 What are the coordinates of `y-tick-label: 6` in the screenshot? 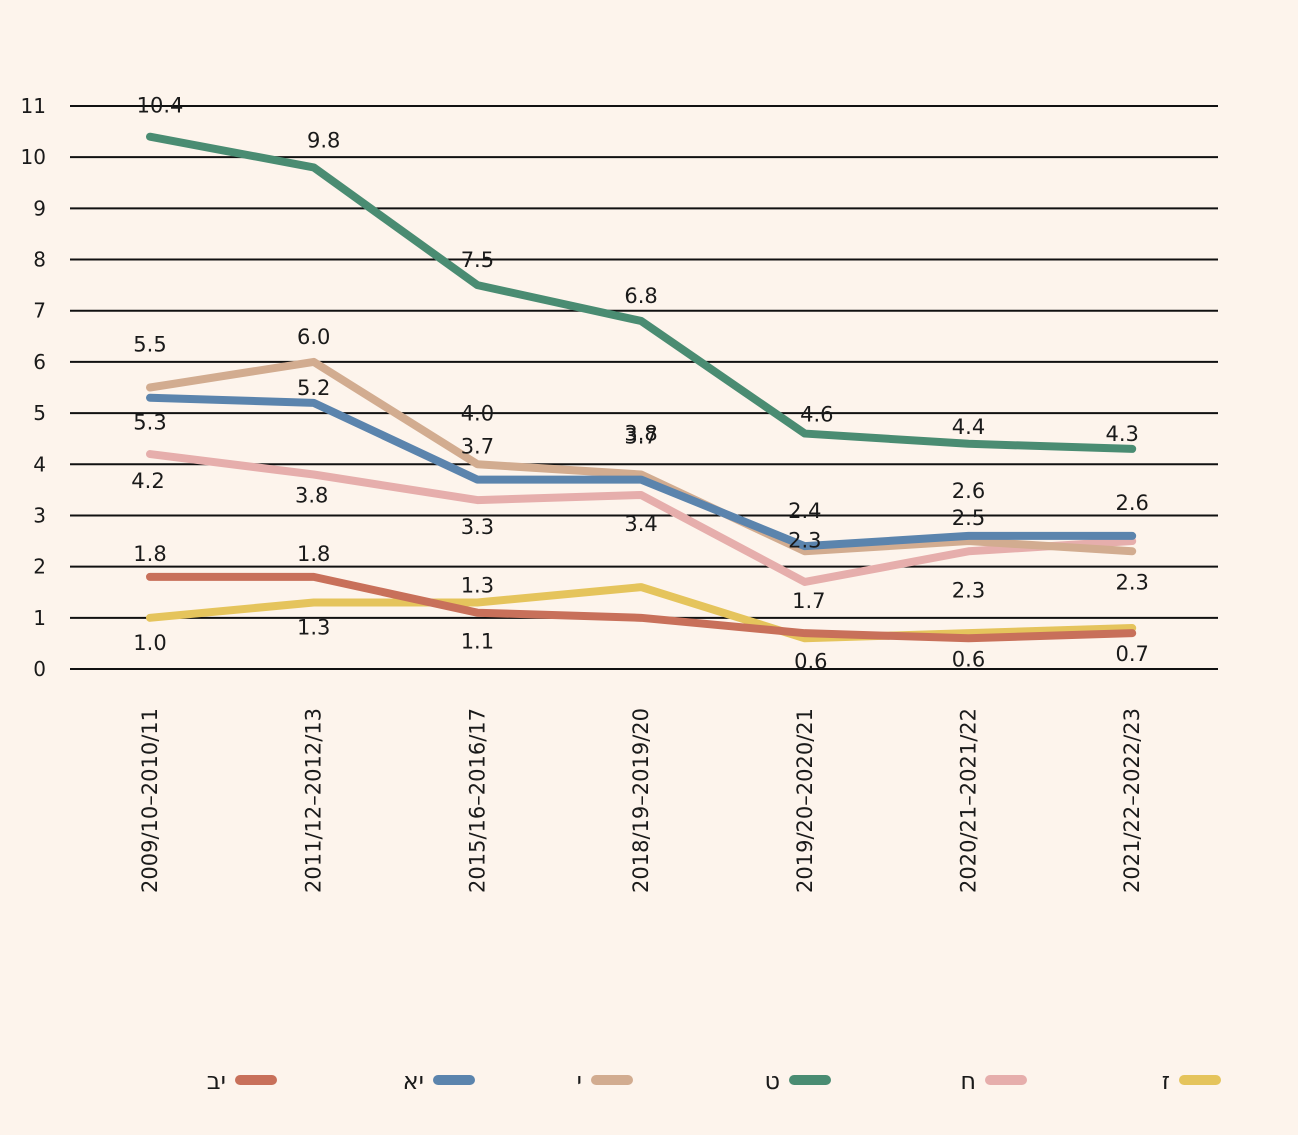 It's located at (39, 362).